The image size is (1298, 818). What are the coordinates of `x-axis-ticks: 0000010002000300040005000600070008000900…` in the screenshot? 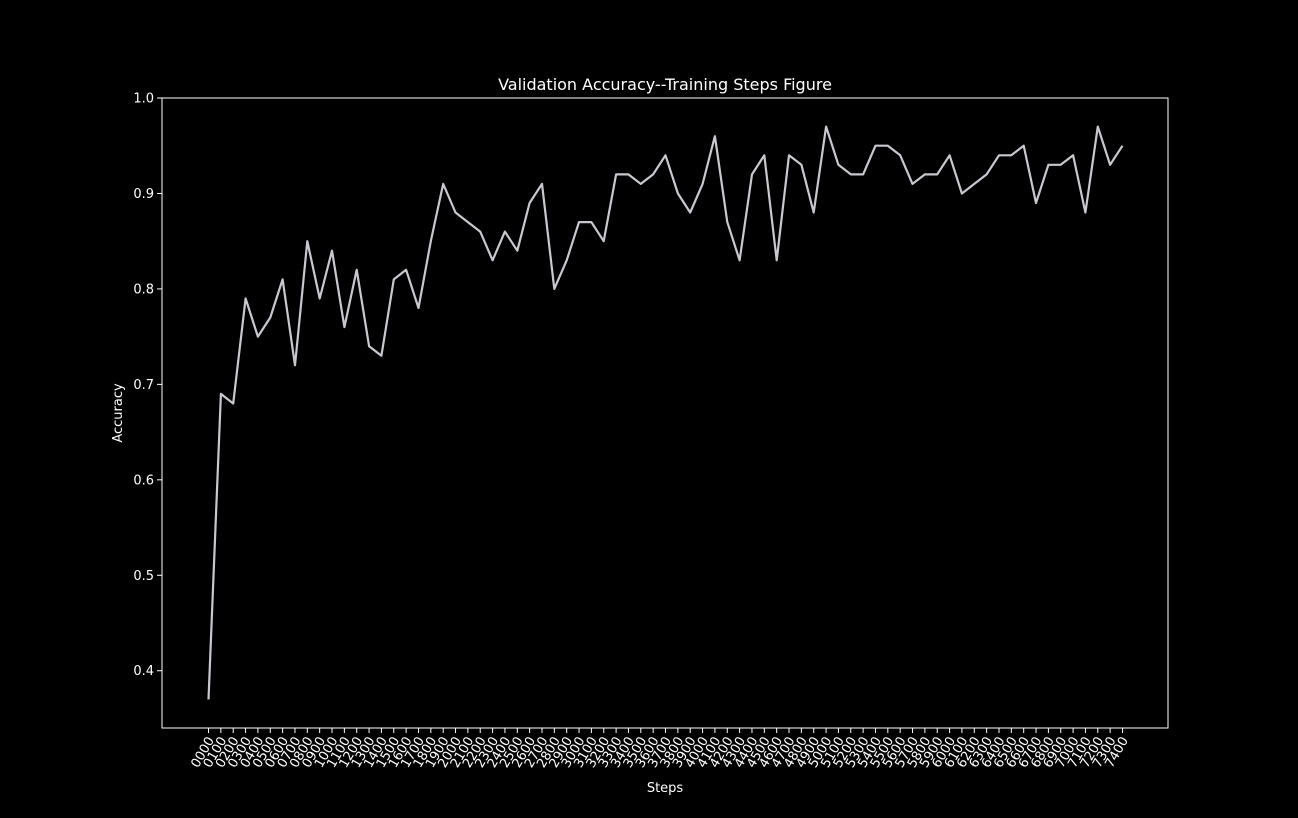 It's located at (660, 749).